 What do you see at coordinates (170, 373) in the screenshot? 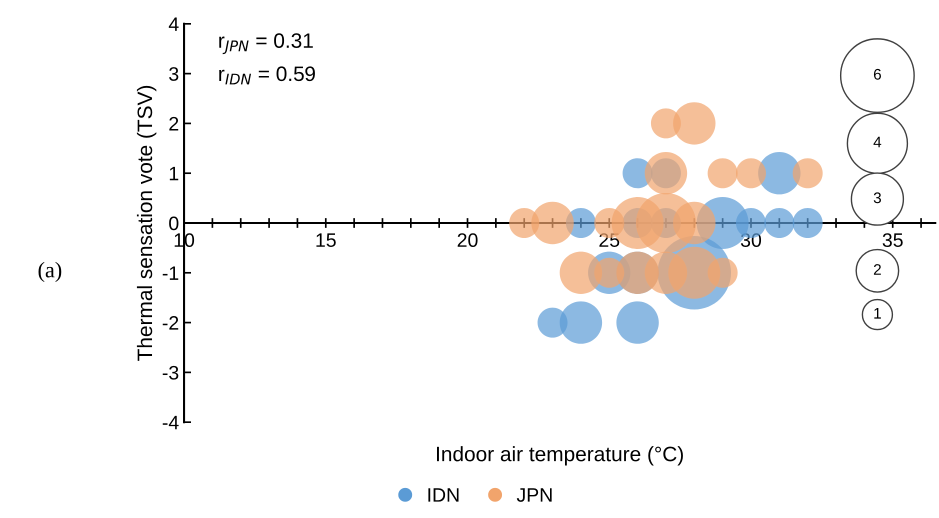
I see `y-tick-label: -3` at bounding box center [170, 373].